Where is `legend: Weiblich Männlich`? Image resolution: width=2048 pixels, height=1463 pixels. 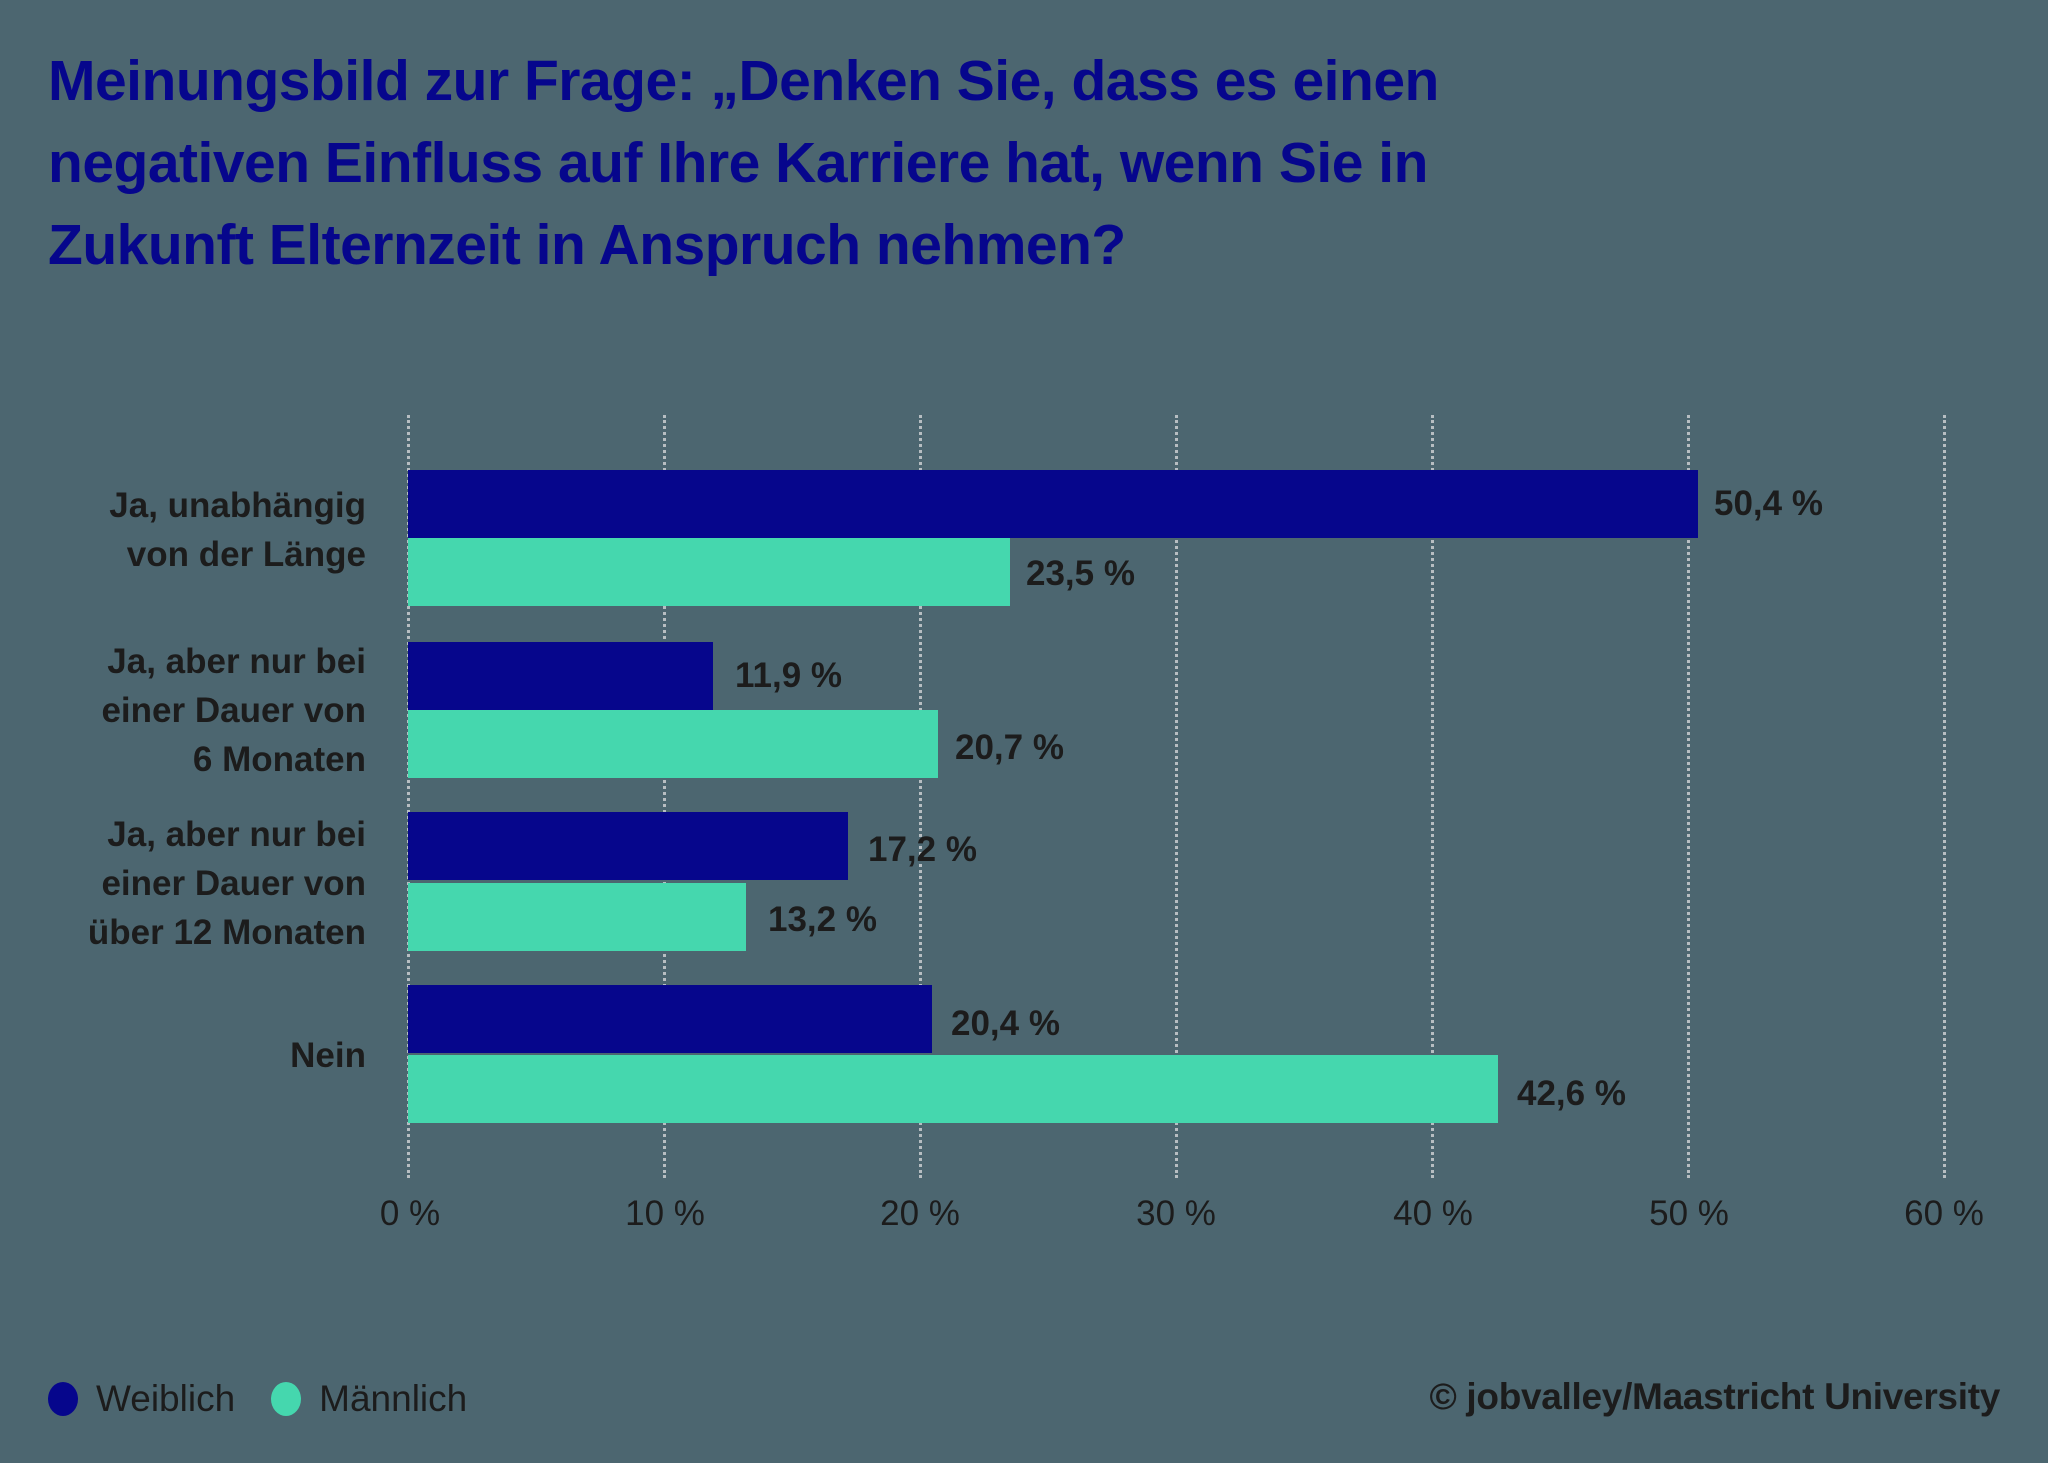
legend: Weiblich Männlich is located at coordinates (275, 1399).